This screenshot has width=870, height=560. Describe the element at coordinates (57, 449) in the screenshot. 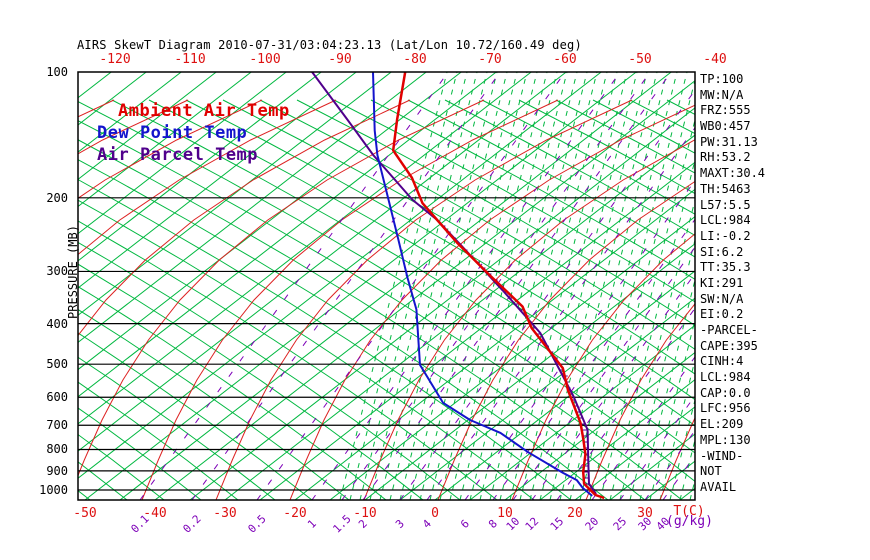

I see `y-axis-tick: 800` at that location.